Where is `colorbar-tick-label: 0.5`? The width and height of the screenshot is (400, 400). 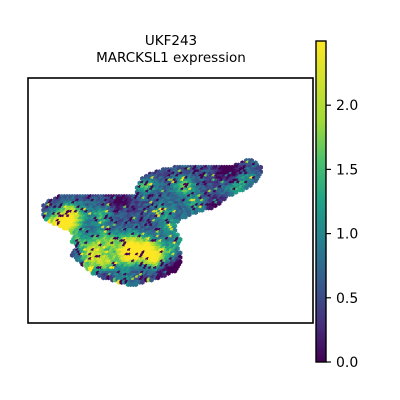 colorbar-tick-label: 0.5 is located at coordinates (347, 299).